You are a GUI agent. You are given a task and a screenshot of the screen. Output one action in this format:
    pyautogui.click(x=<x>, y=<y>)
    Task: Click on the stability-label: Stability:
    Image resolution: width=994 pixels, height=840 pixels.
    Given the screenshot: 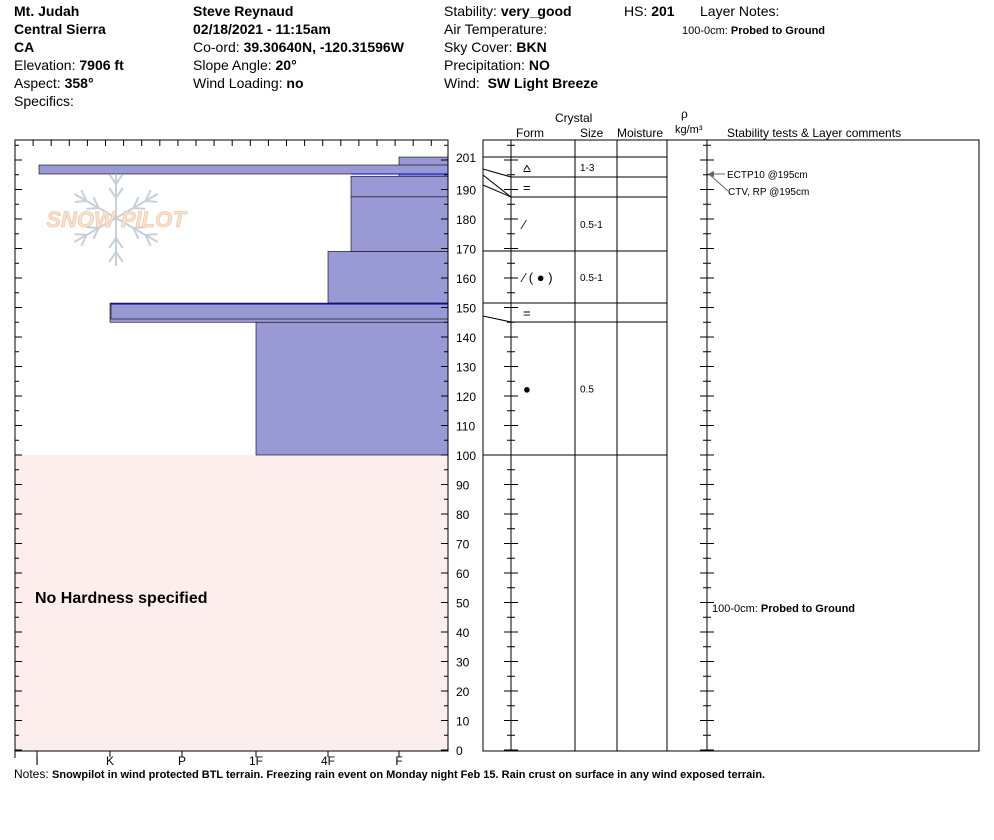 What is the action you would take?
    pyautogui.click(x=470, y=11)
    